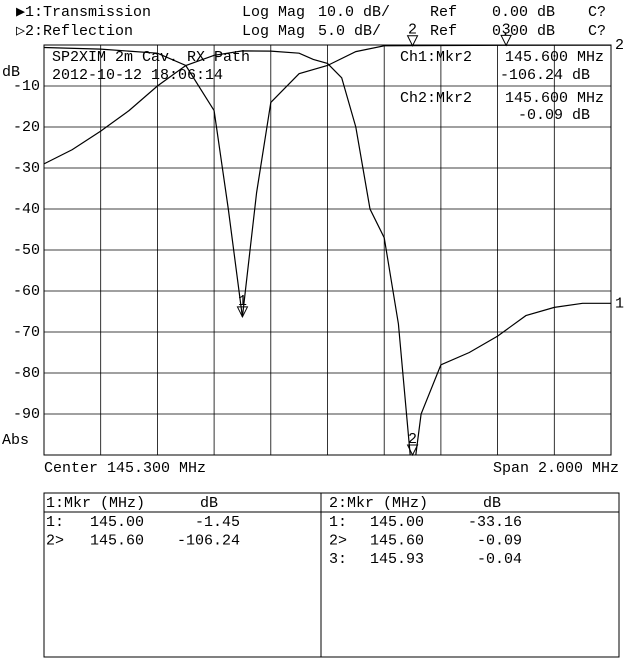 Image resolution: width=640 pixels, height=659 pixels. I want to click on span: Span 2.000 MHz, so click(556, 468).